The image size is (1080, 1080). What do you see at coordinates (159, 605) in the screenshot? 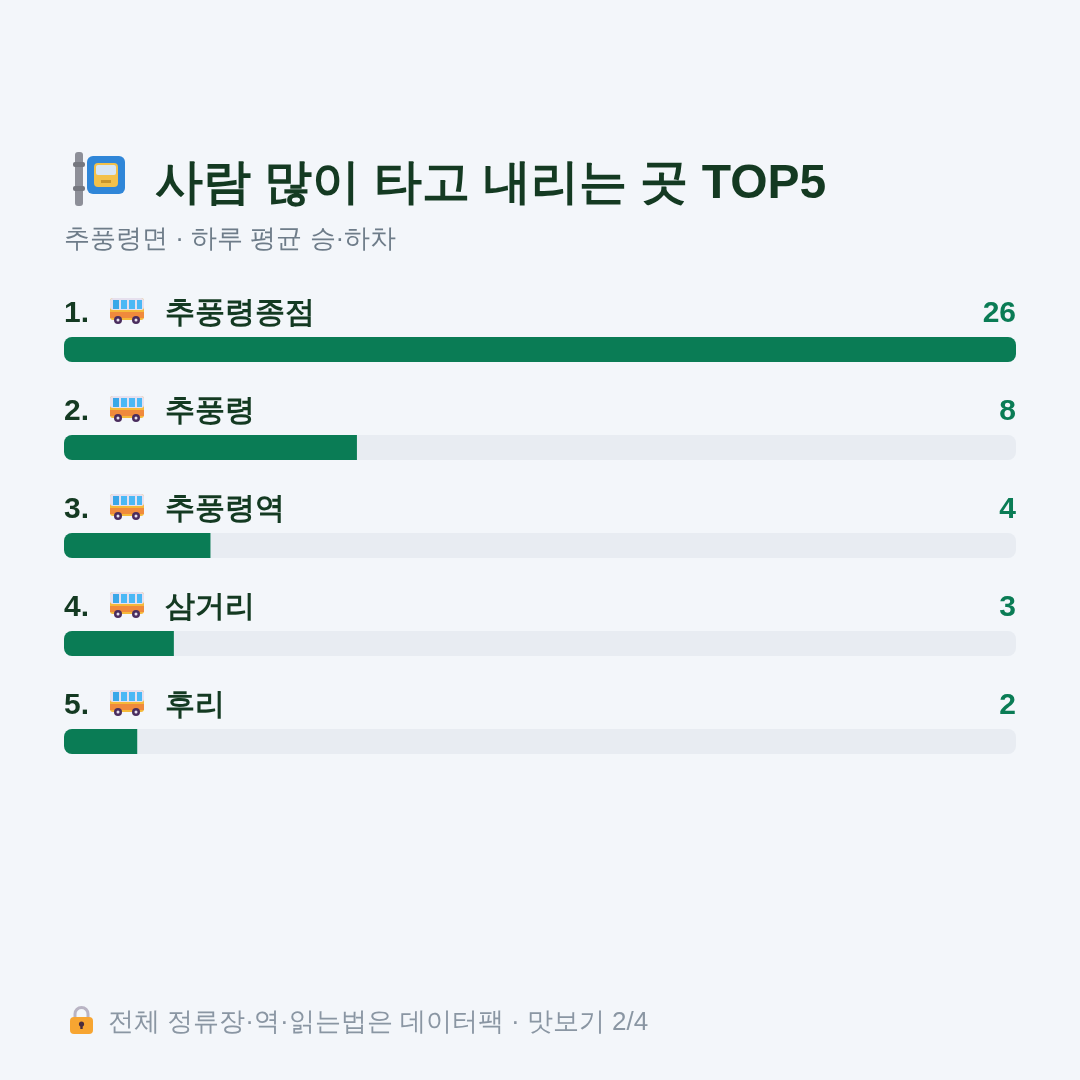
I see `category-label: 4. 삼거리` at bounding box center [159, 605].